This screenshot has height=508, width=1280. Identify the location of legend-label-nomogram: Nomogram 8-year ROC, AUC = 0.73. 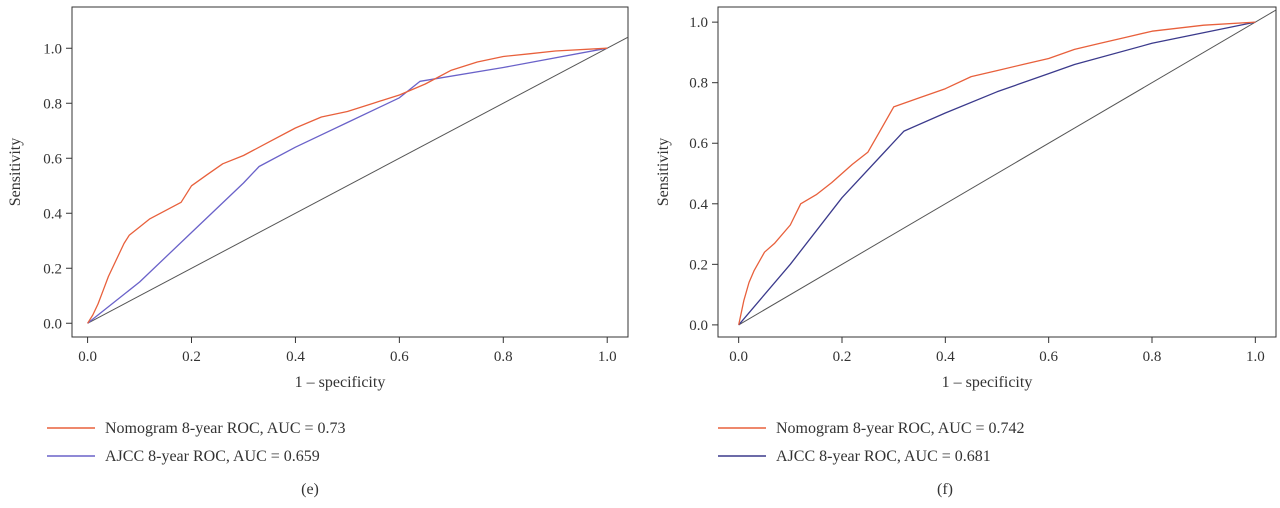
(225, 428).